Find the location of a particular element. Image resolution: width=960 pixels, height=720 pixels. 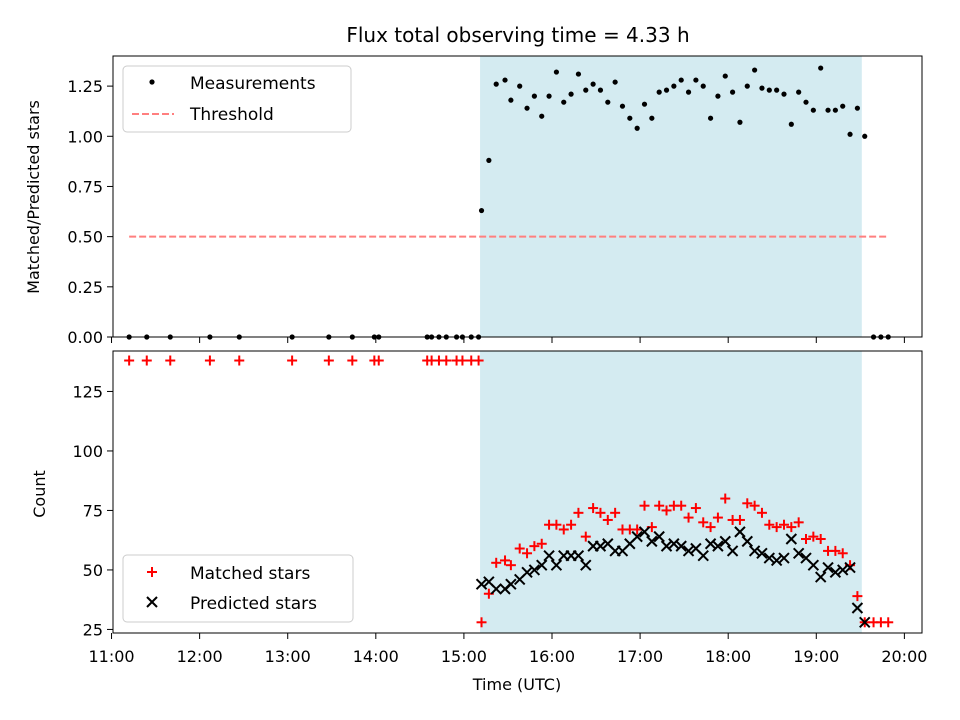

ratio-y-tick-label: 0.50 is located at coordinates (85, 237).